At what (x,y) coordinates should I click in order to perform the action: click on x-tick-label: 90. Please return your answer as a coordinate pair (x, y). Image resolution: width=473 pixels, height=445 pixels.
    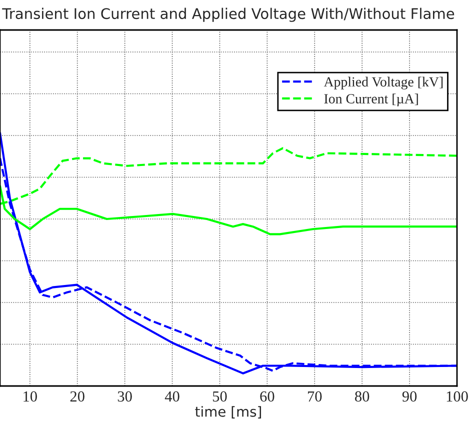
    Looking at the image, I should click on (409, 396).